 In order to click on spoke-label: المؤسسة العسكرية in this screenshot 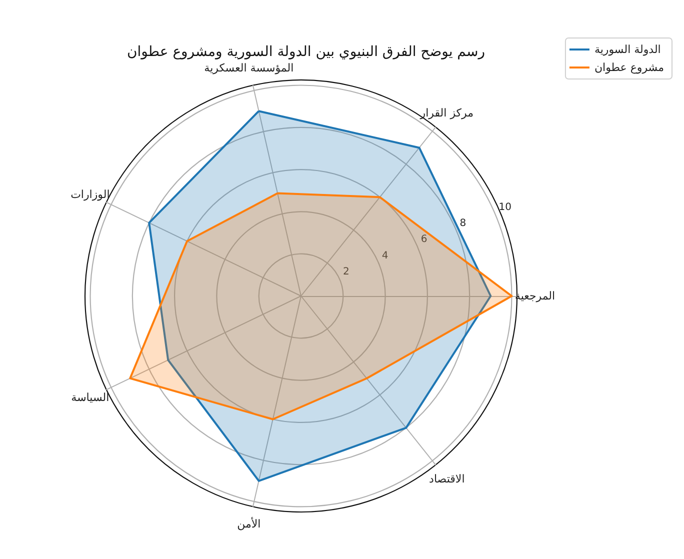, I will do `click(249, 67)`.